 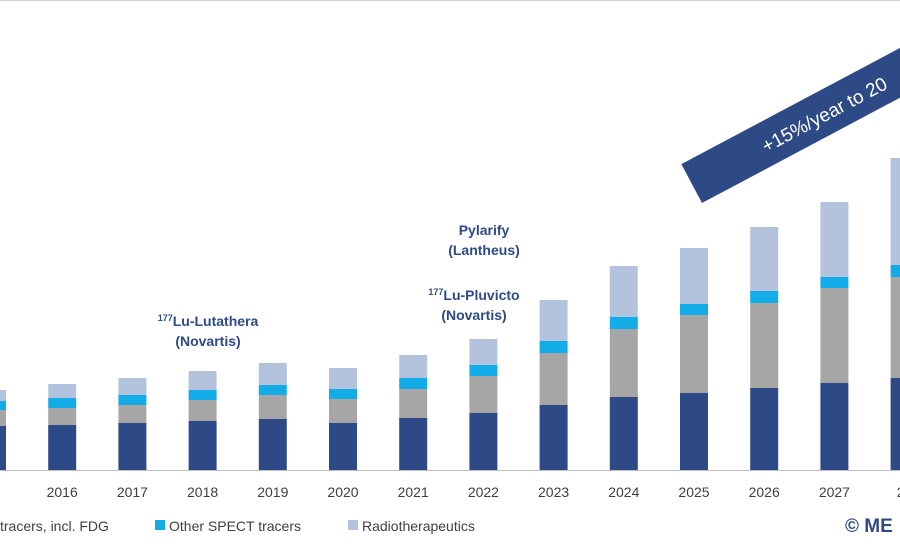 I want to click on legend-label: Radiotherapeutics, so click(x=418, y=526).